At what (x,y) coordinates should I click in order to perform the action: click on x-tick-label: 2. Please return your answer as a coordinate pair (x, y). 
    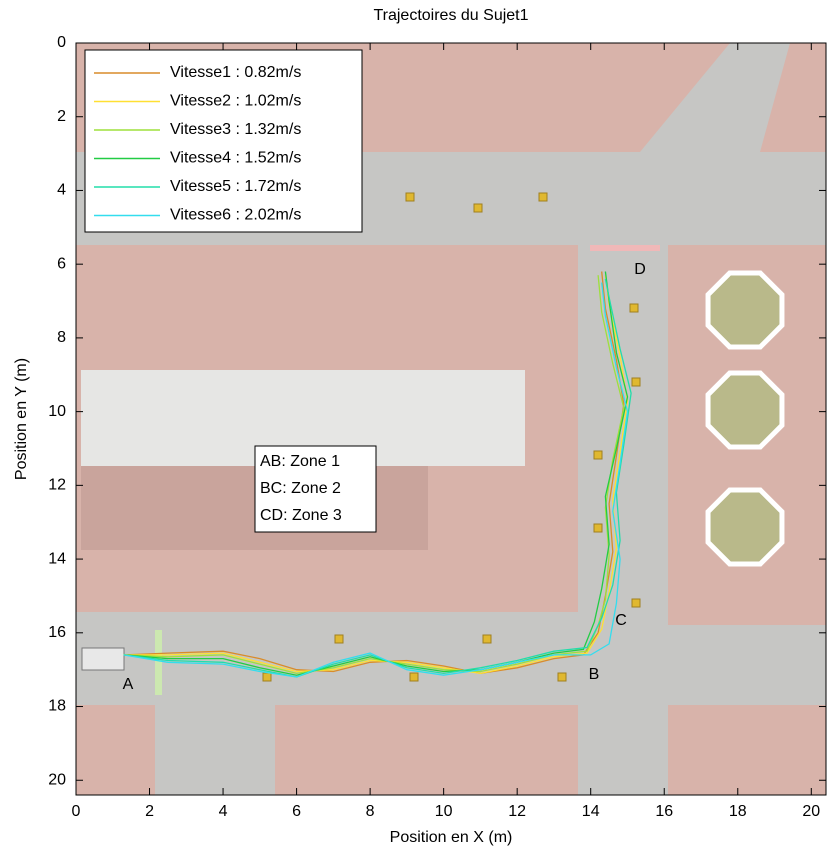
    Looking at the image, I should click on (149, 811).